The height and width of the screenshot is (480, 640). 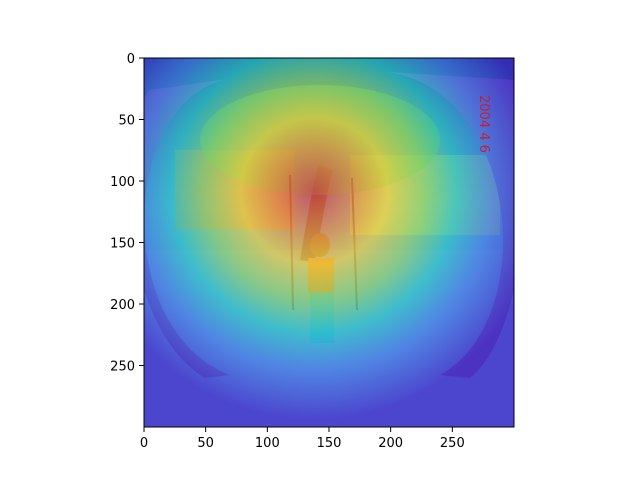 What do you see at coordinates (205, 443) in the screenshot?
I see `x-tick-label: 50` at bounding box center [205, 443].